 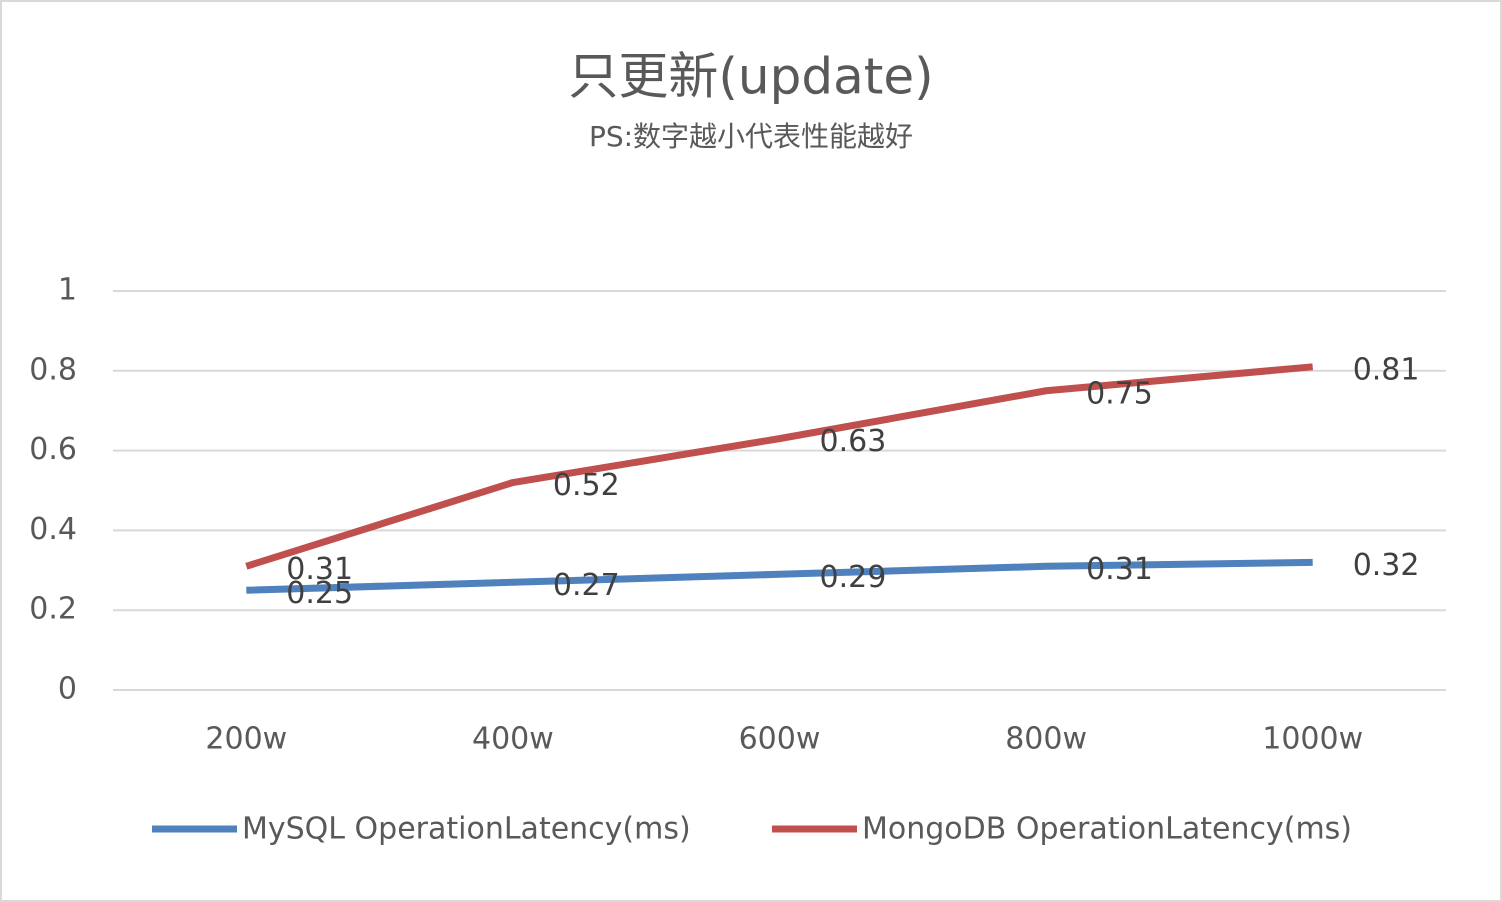 What do you see at coordinates (779, 576) in the screenshot?
I see `series-line` at bounding box center [779, 576].